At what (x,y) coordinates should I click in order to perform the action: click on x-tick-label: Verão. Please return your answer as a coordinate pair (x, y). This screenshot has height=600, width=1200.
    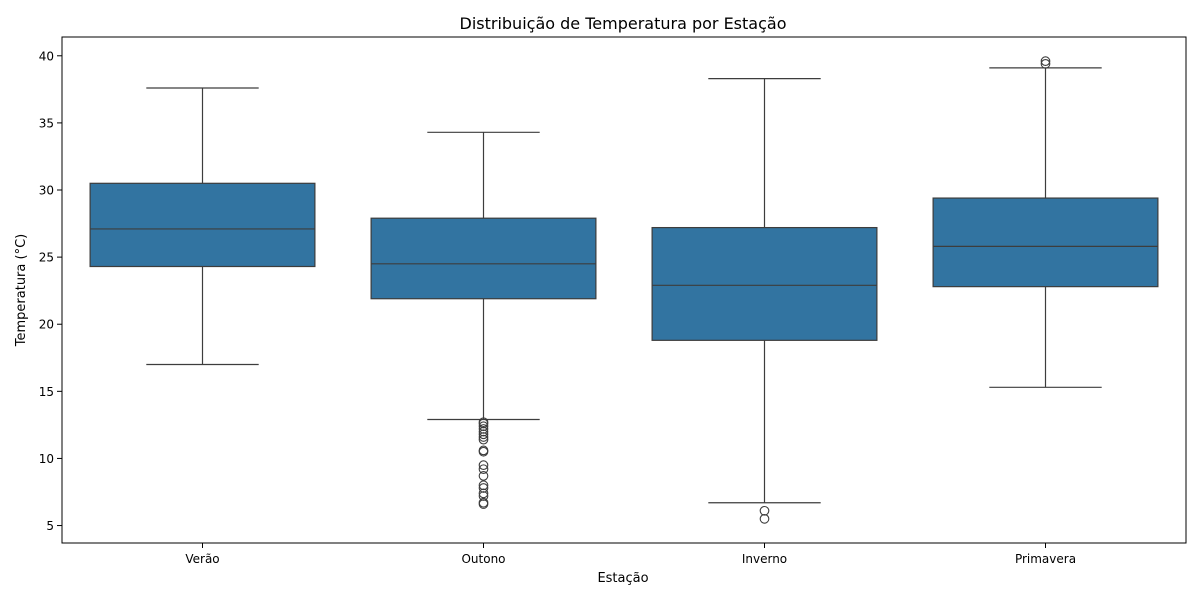
    Looking at the image, I should click on (202, 559).